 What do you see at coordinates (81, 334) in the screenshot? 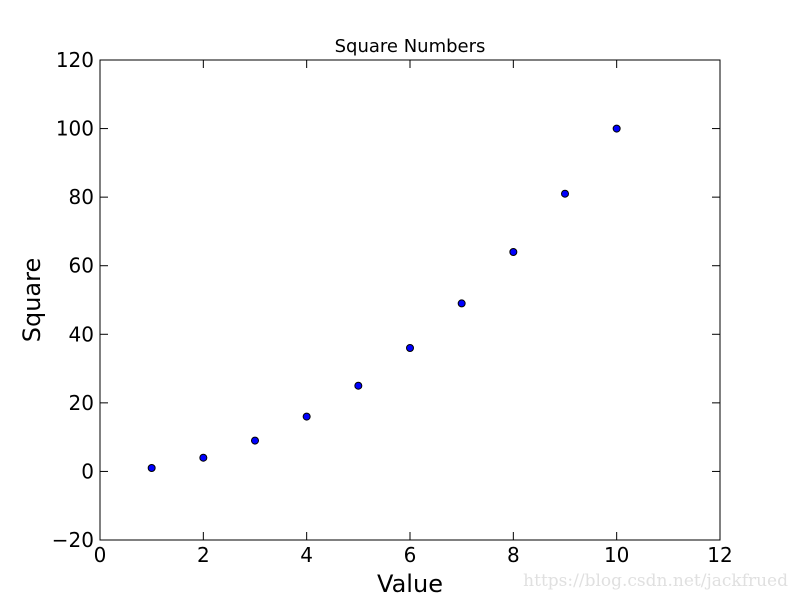
I see `y-tick-label: 40` at bounding box center [81, 334].